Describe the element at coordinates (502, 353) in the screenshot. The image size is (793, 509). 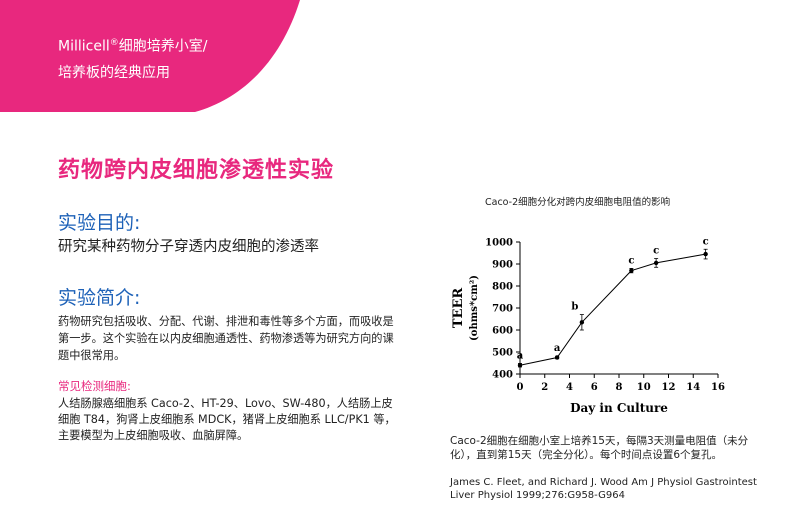
I see `y-tick-label: 500` at that location.